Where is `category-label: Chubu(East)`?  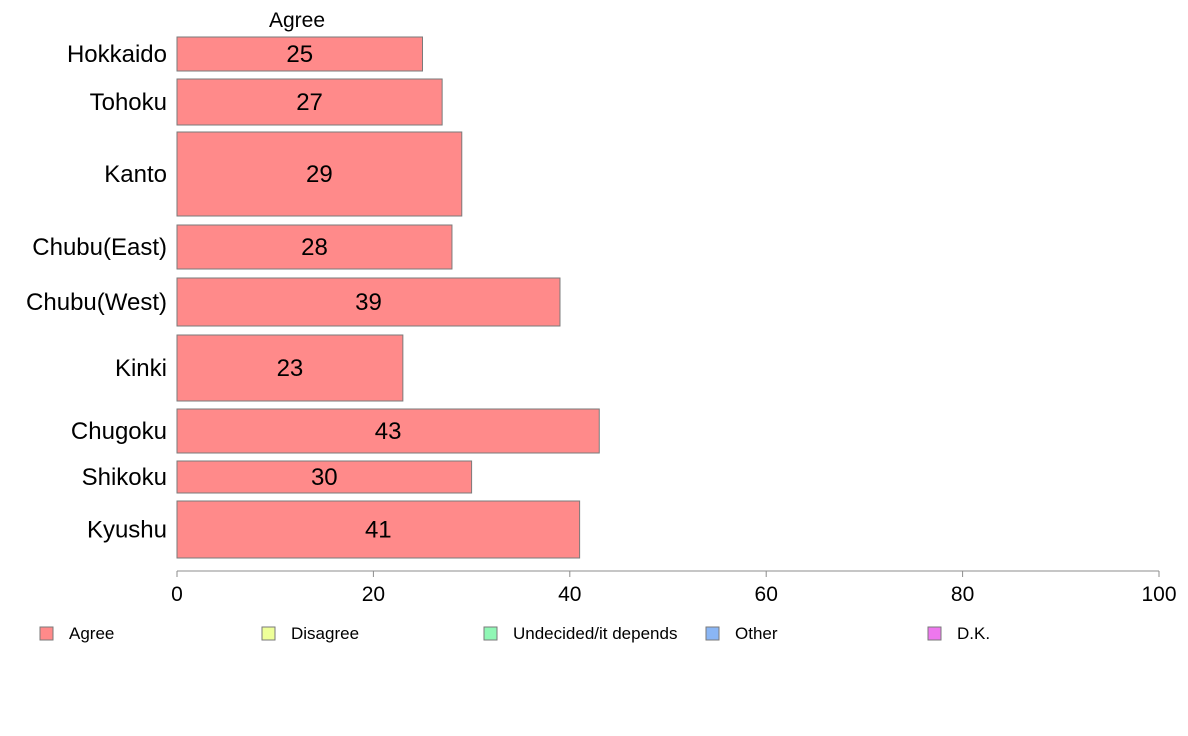
category-label: Chubu(East) is located at coordinates (99, 247).